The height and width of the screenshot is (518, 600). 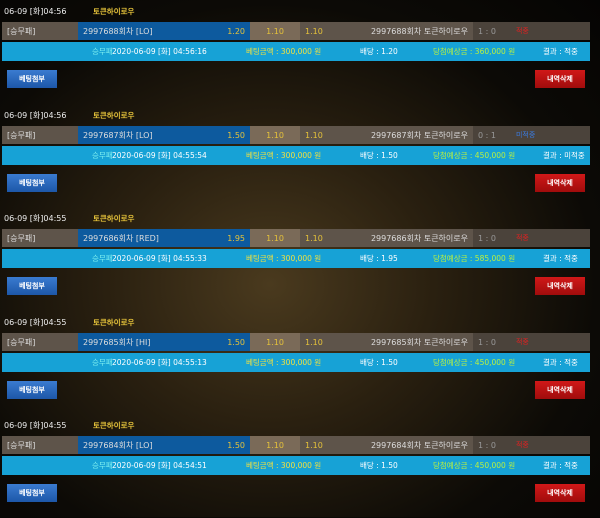 I want to click on bet-datetime: 2020-06-09 [화] 04:55:13, so click(x=159, y=362).